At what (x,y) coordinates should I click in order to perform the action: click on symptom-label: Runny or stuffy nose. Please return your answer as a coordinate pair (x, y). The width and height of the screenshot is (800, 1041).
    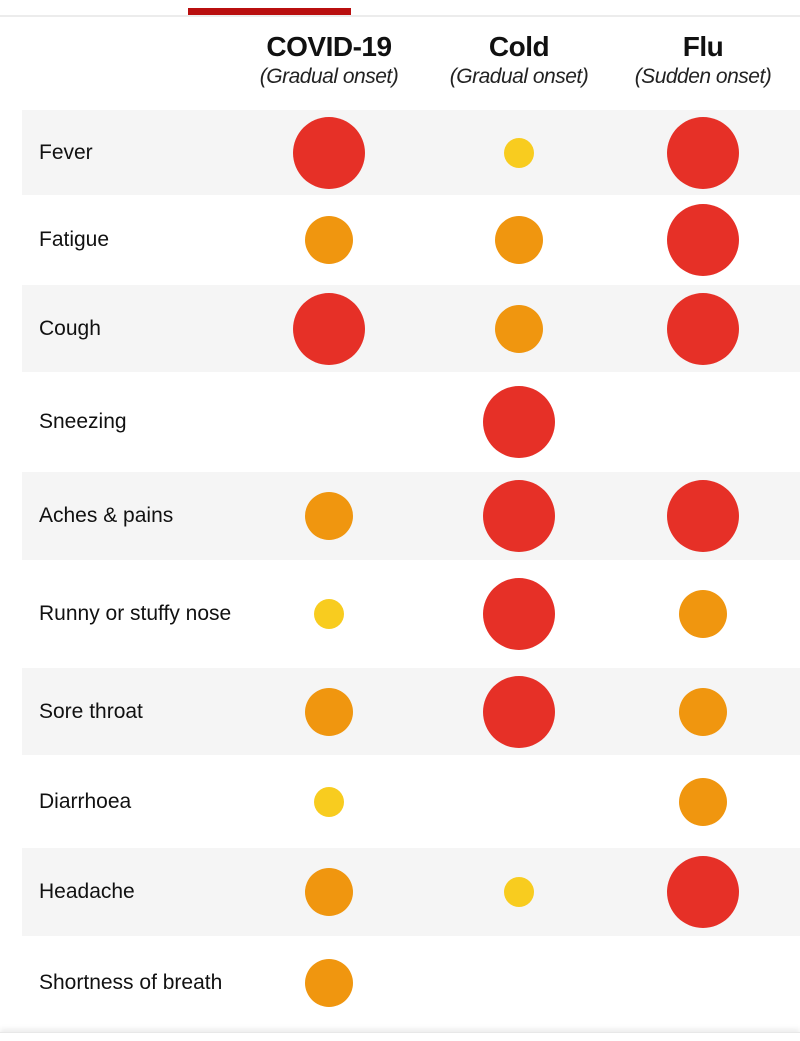
    Looking at the image, I should click on (135, 613).